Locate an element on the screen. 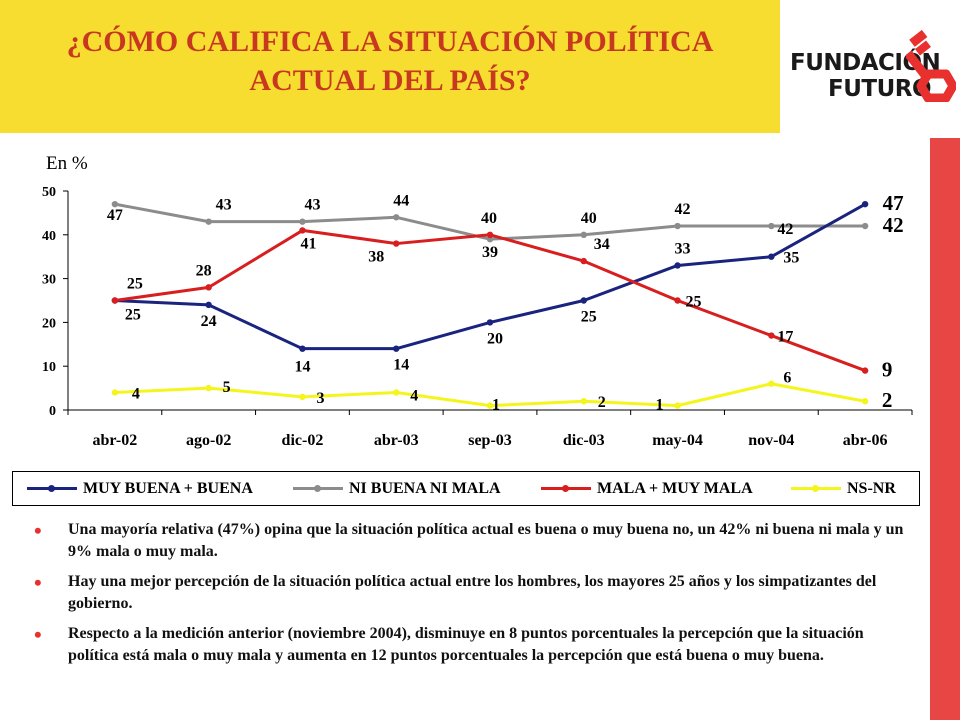 The height and width of the screenshot is (720, 960). data-label-muy-buena: 24 is located at coordinates (209, 321).